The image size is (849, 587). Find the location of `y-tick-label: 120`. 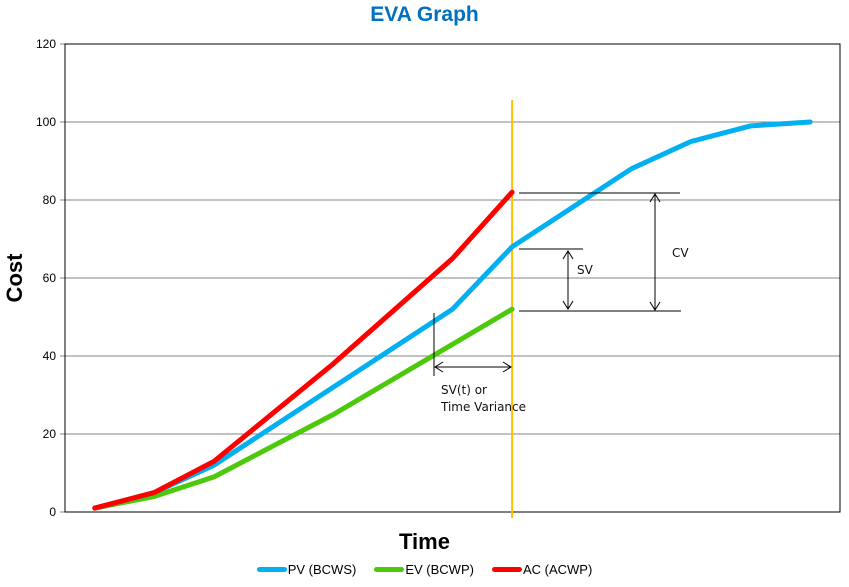

y-tick-label: 120 is located at coordinates (46, 44).